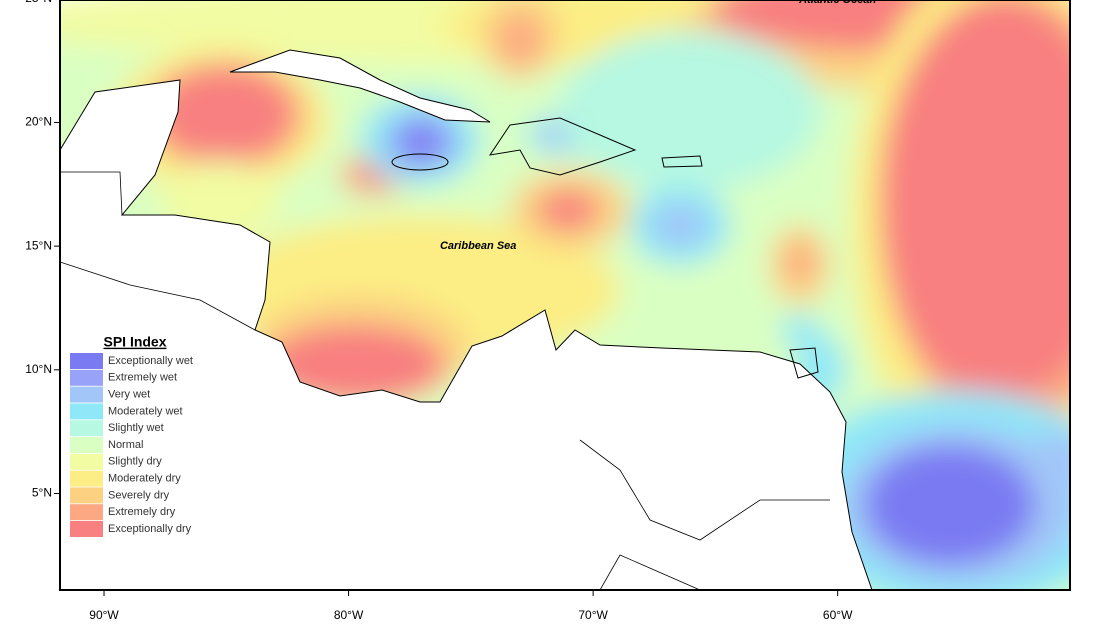 This screenshot has width=1100, height=635. Describe the element at coordinates (42, 493) in the screenshot. I see `y-tick-label: 5°N` at that location.